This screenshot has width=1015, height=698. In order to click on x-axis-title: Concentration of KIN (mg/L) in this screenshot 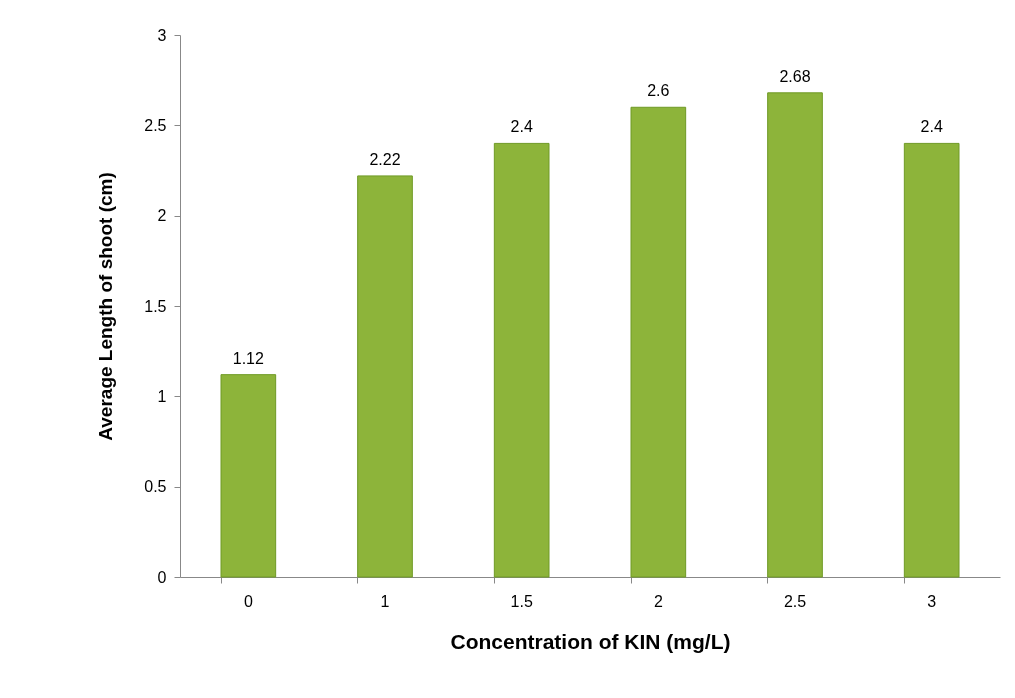, I will do `click(590, 641)`.